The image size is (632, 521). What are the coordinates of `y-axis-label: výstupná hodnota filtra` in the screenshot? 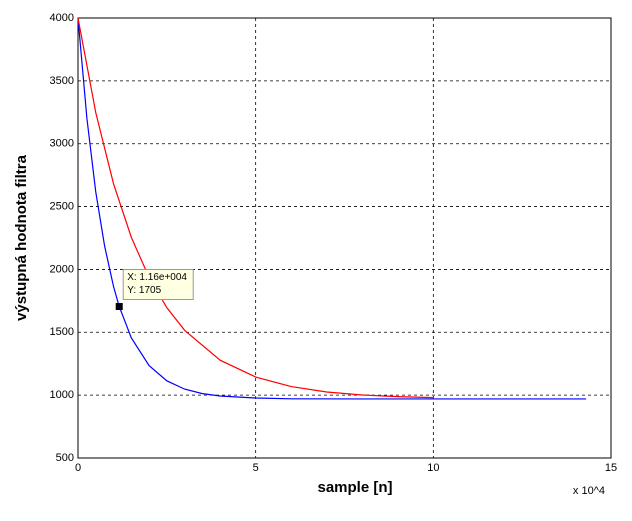 It's located at (21, 237).